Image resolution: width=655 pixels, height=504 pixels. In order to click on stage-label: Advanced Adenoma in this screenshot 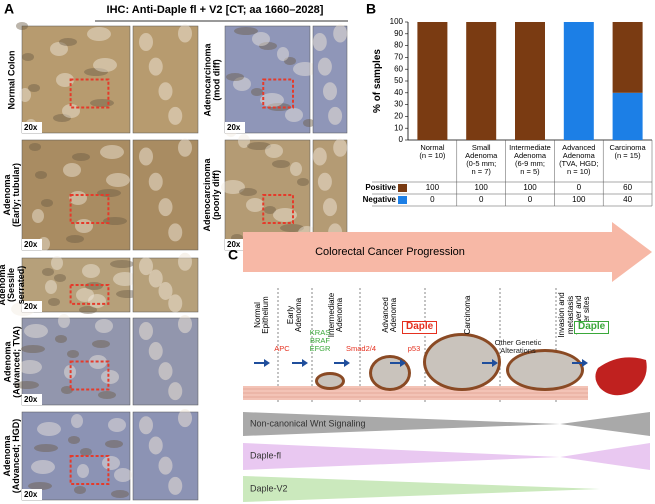, I will do `click(389, 315)`.